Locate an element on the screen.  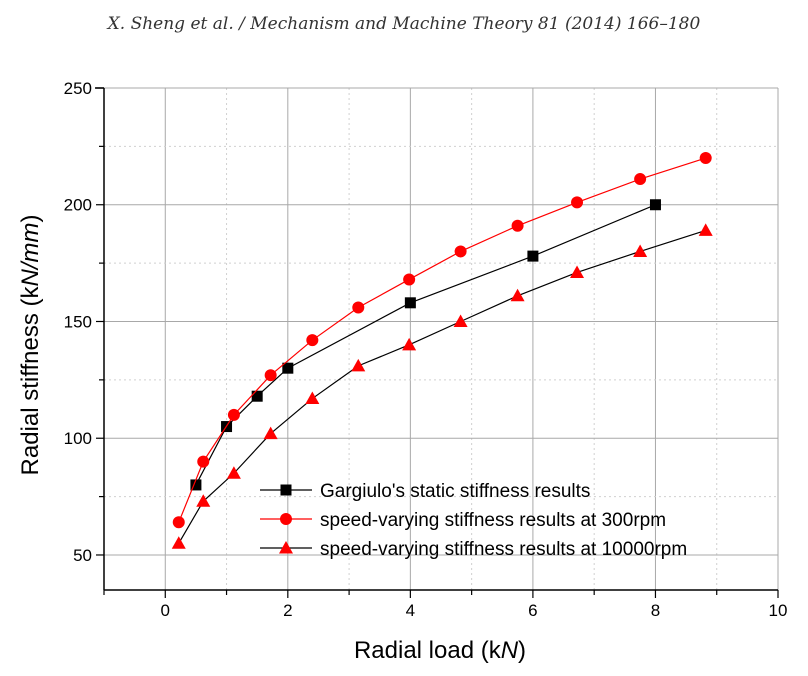
y-tick-label: 100 is located at coordinates (78, 438).